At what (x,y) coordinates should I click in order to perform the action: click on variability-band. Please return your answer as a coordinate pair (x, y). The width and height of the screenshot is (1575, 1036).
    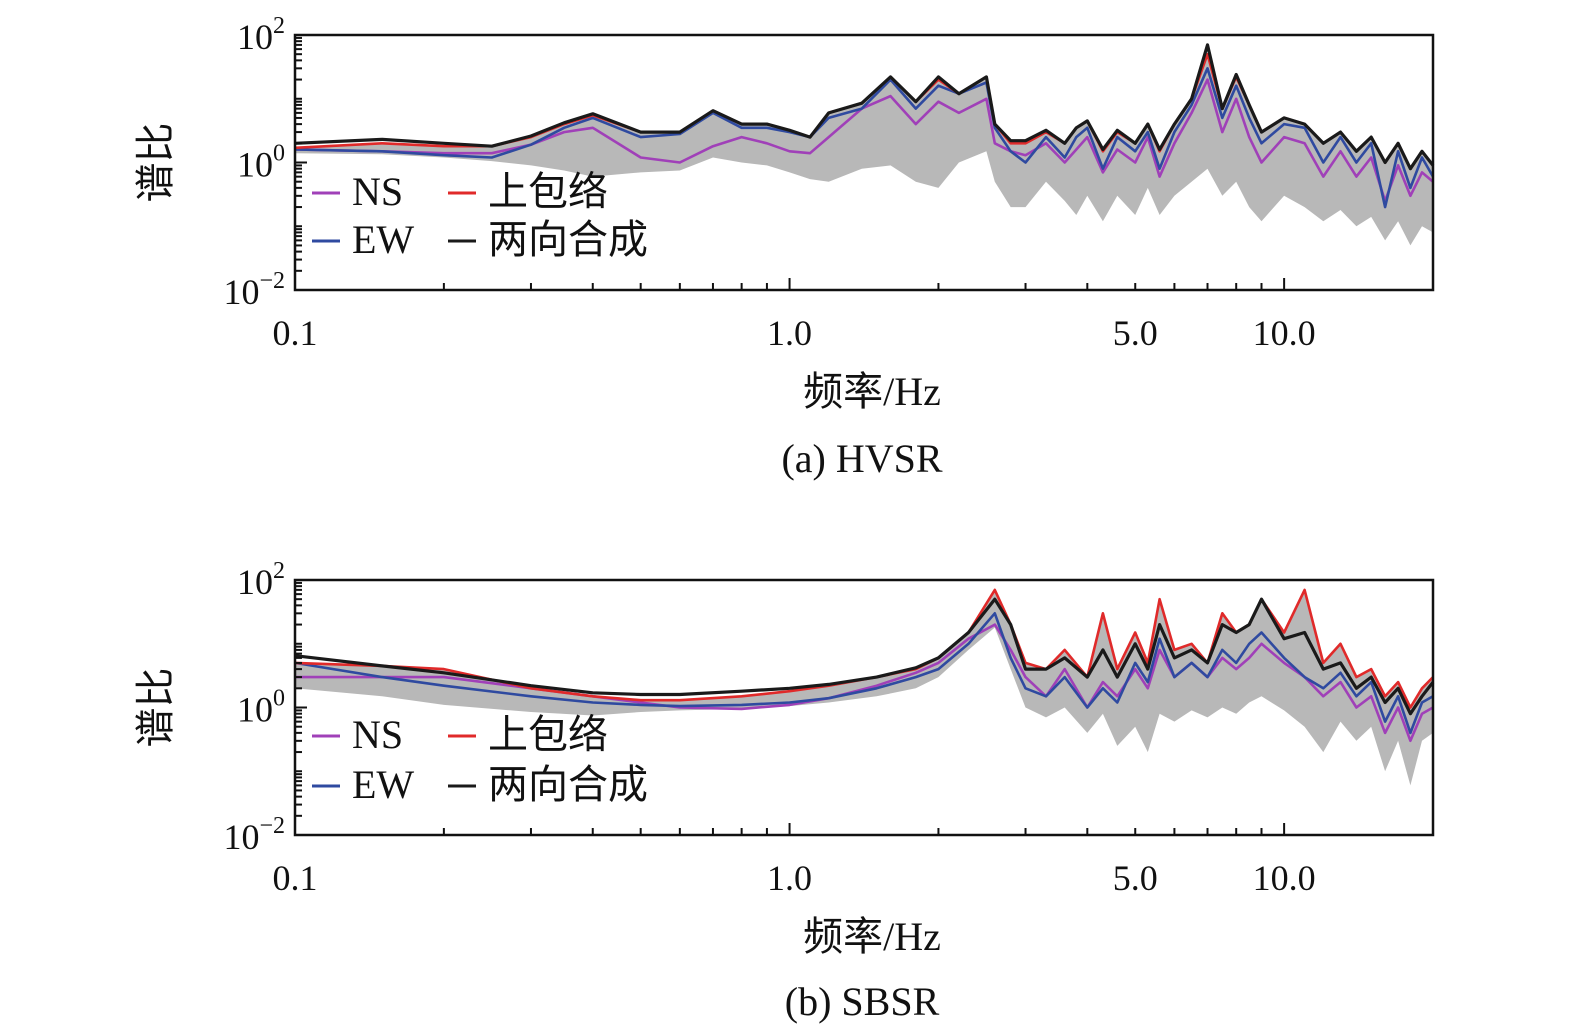
    Looking at the image, I should click on (864, 150).